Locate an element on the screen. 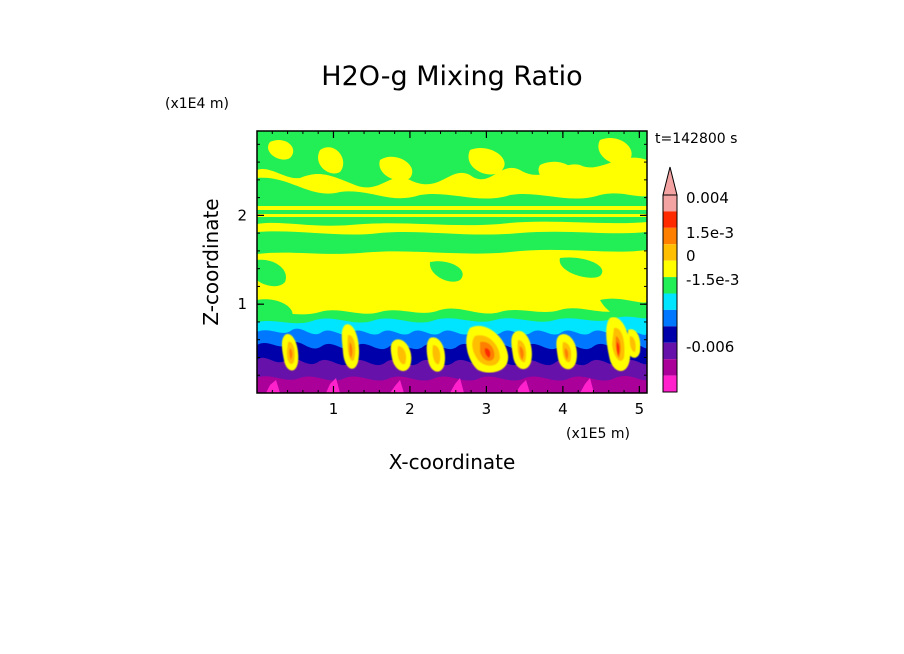  layer-stripes is located at coordinates (452, 224).